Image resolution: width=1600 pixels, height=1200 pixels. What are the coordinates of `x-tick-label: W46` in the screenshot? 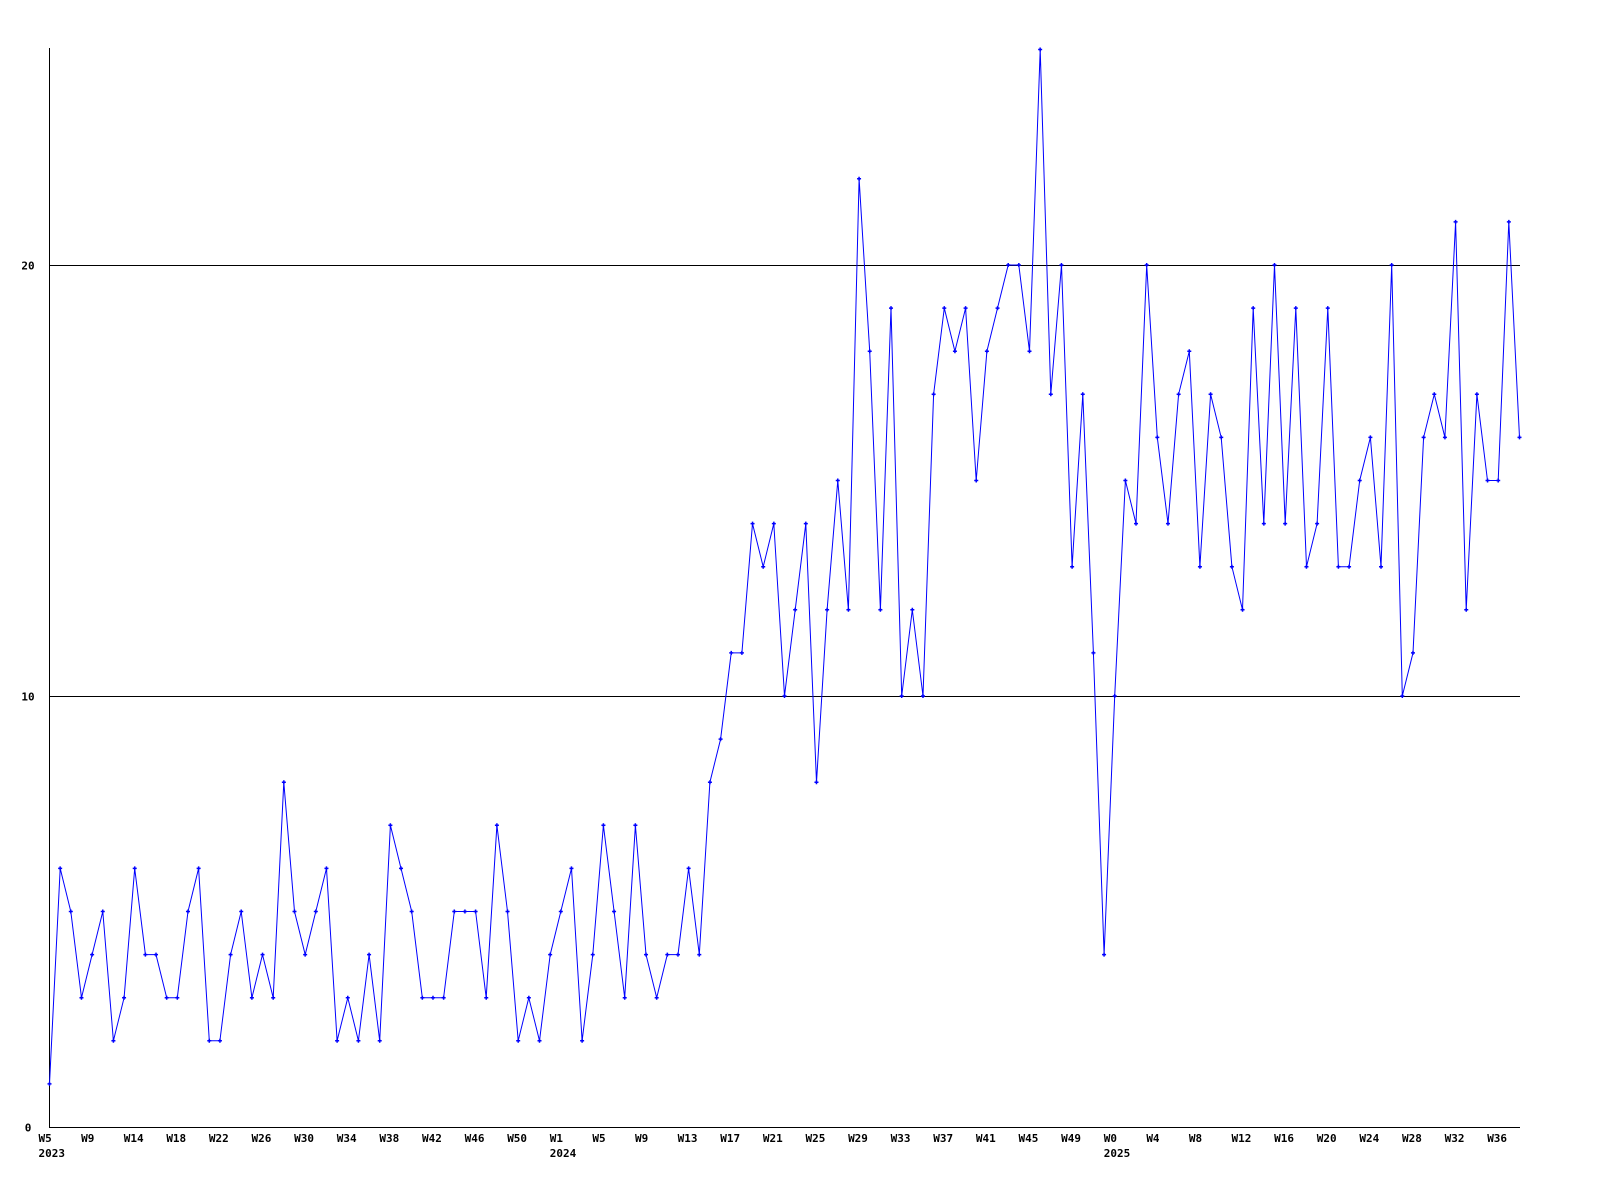 It's located at (475, 1138).